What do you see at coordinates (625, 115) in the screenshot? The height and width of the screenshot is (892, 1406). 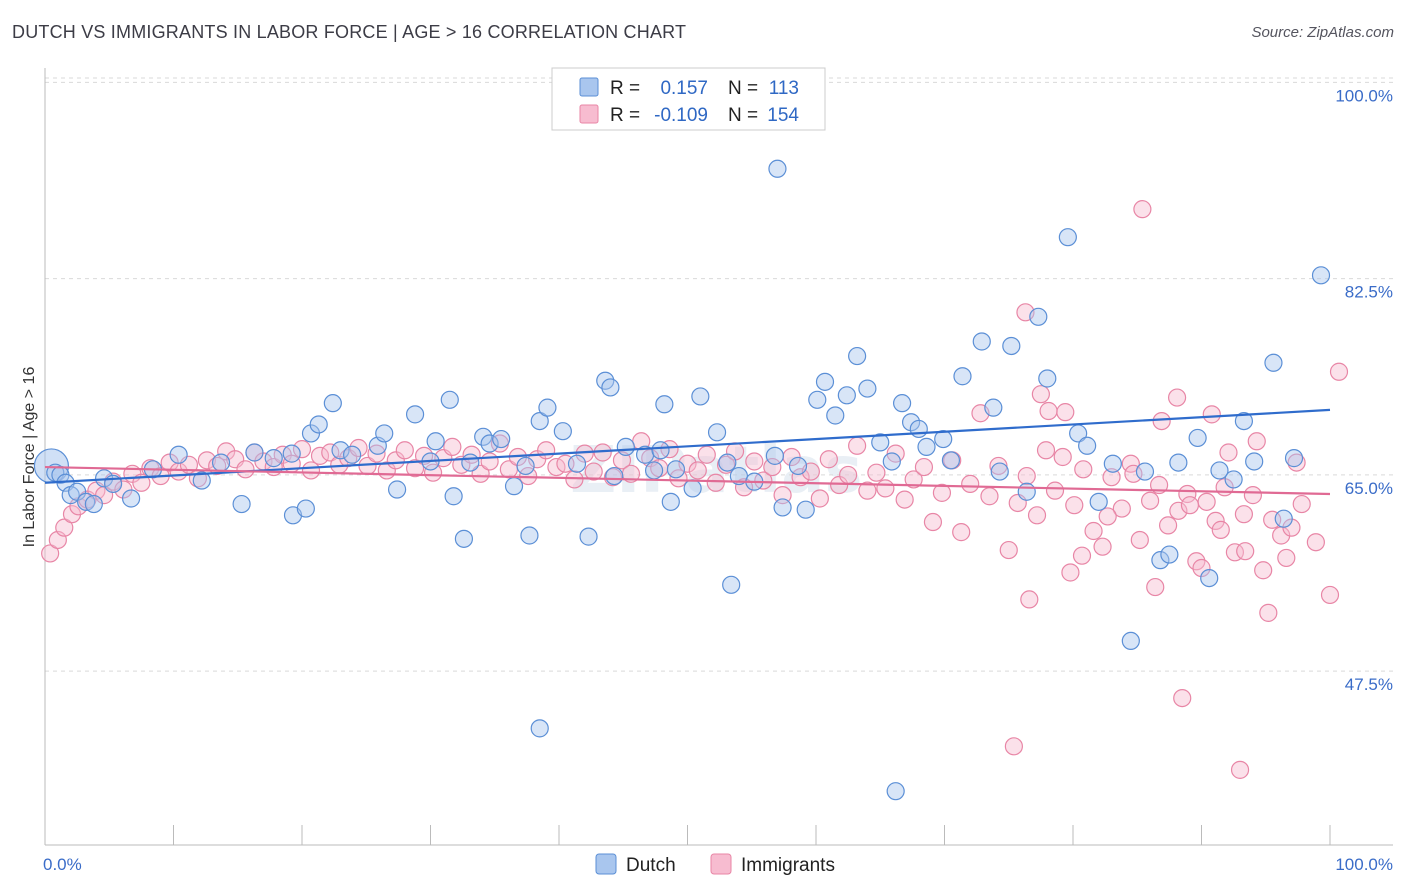 I see `immigrants-r-label: R =` at bounding box center [625, 115].